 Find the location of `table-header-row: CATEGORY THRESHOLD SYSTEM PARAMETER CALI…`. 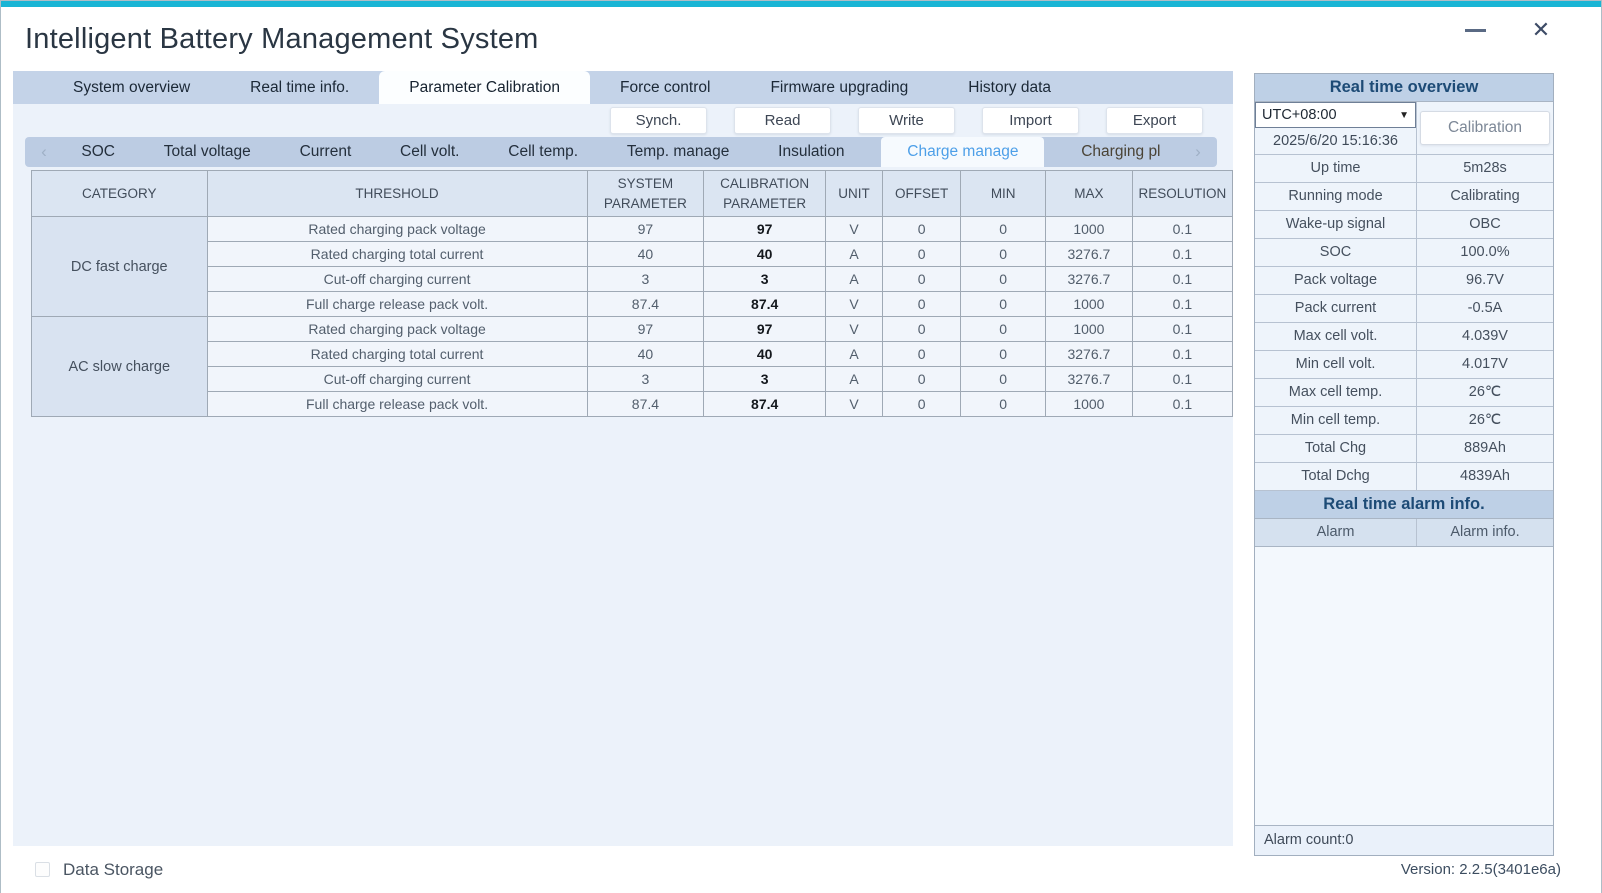

table-header-row: CATEGORY THRESHOLD SYSTEM PARAMETER CALI… is located at coordinates (632, 193).